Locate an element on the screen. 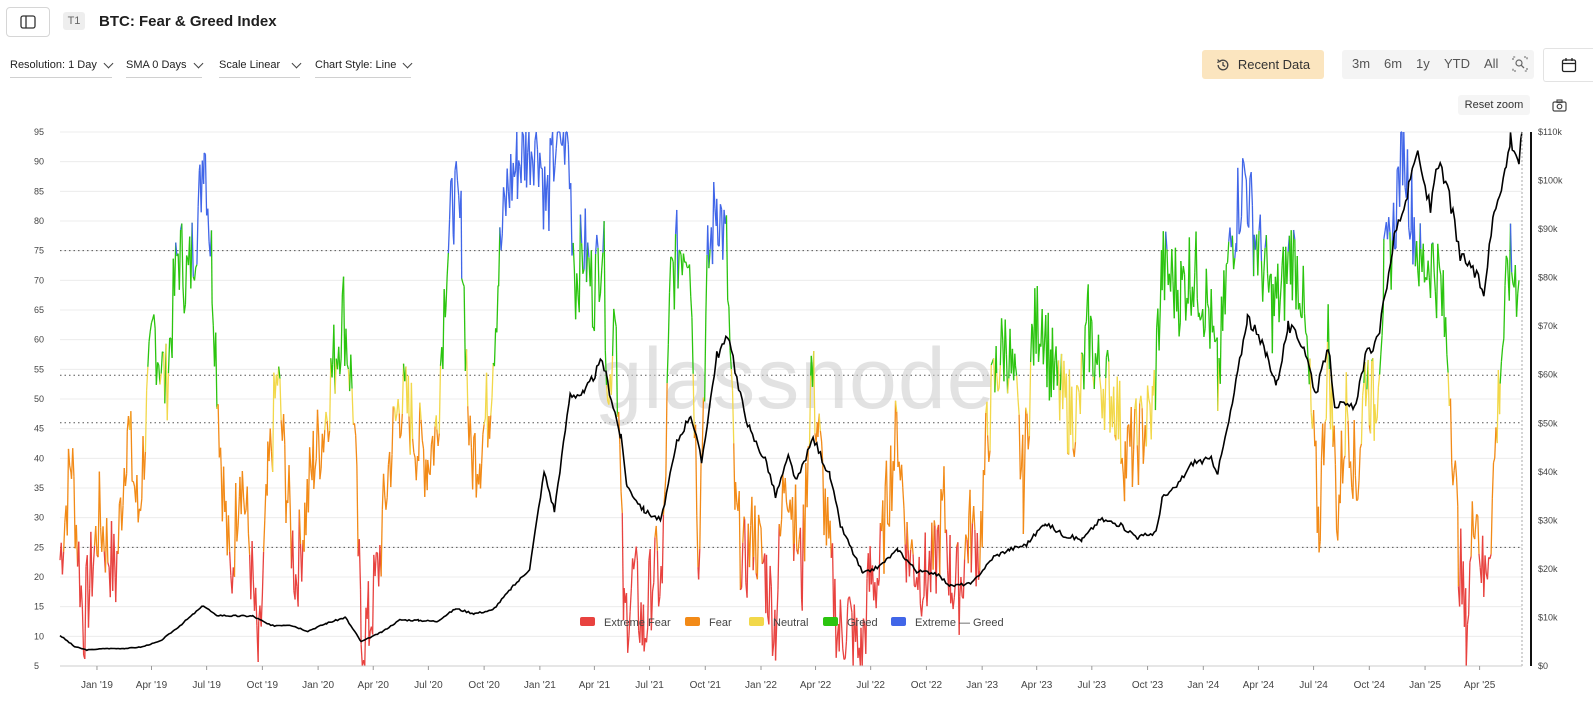  range-ytd-button: YTD is located at coordinates (1457, 63).